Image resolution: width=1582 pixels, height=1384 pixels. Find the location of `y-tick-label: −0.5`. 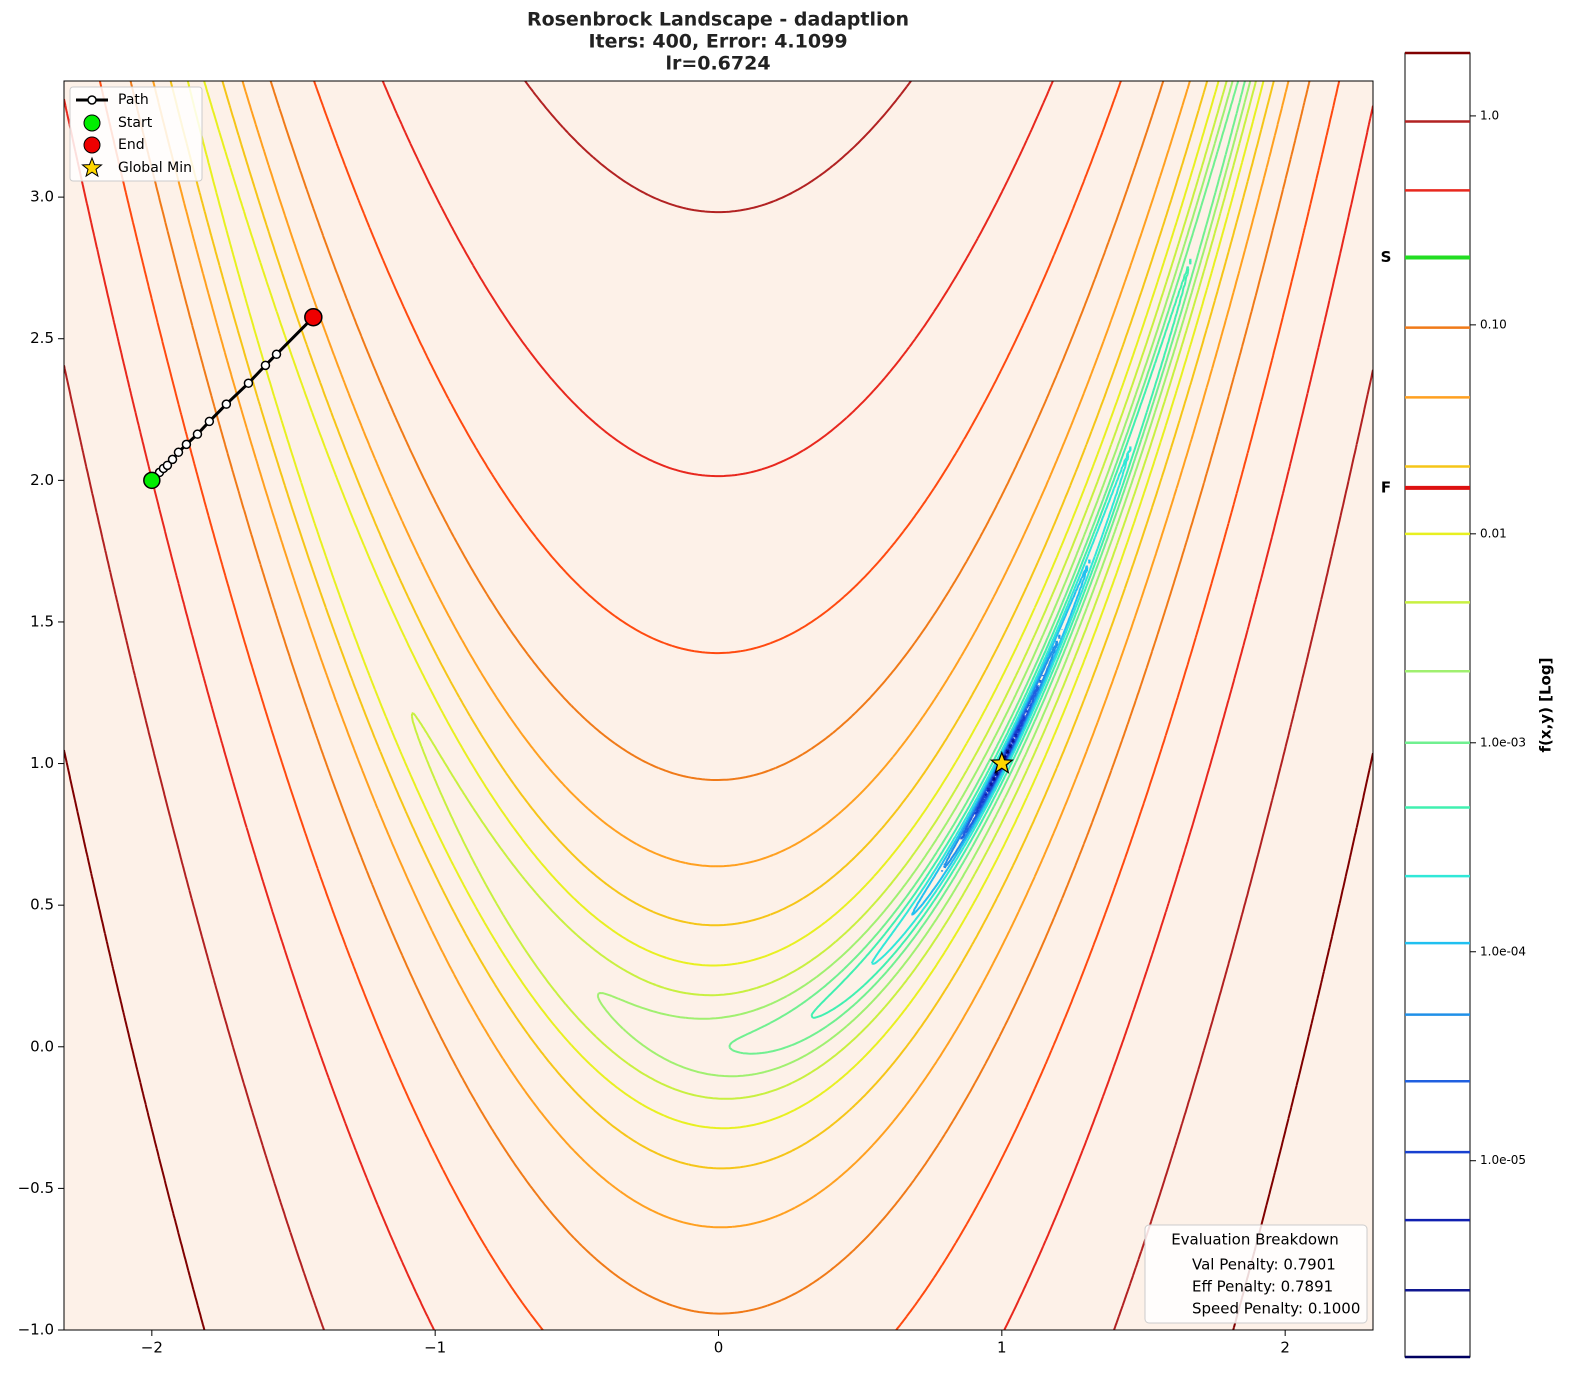

y-tick-label: −0.5 is located at coordinates (36, 1188).